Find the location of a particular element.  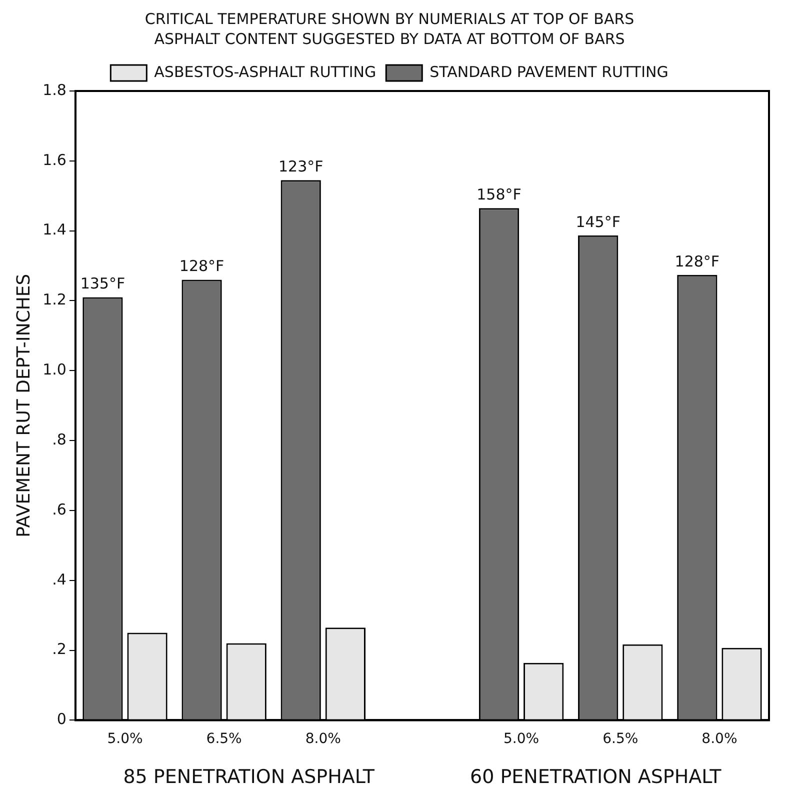

y-tick-label: .2 is located at coordinates (59, 649).